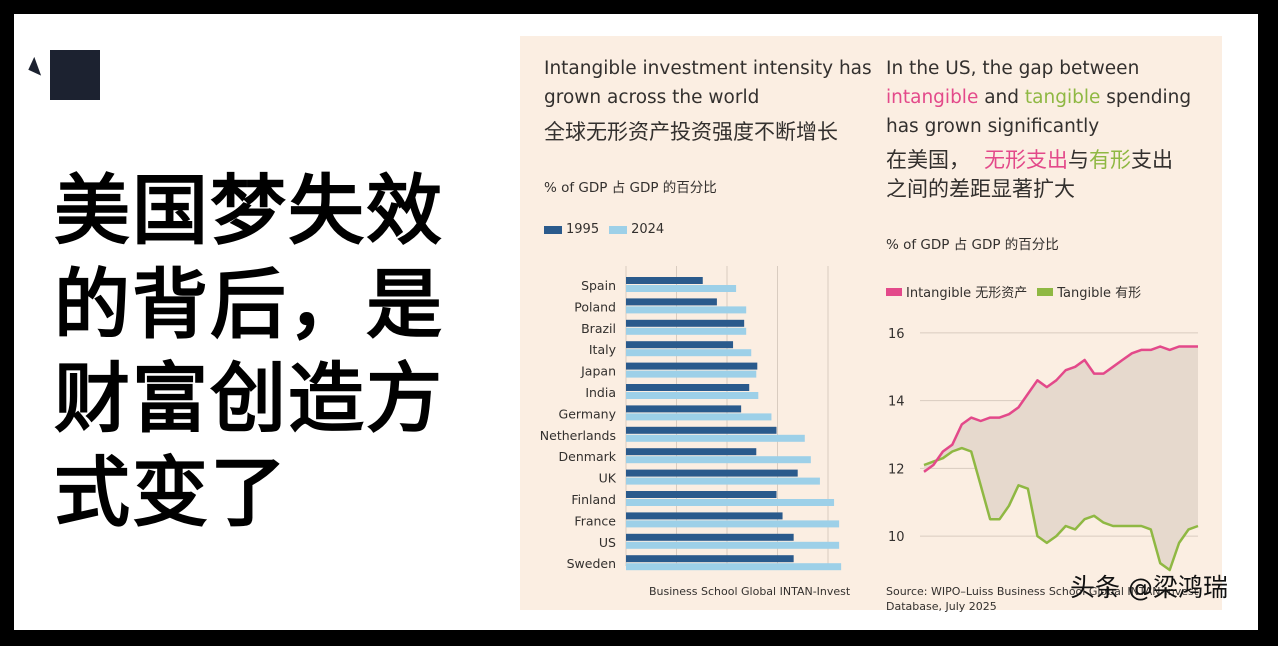 The image size is (1278, 646). I want to click on legend-1995-swatch, so click(553, 229).